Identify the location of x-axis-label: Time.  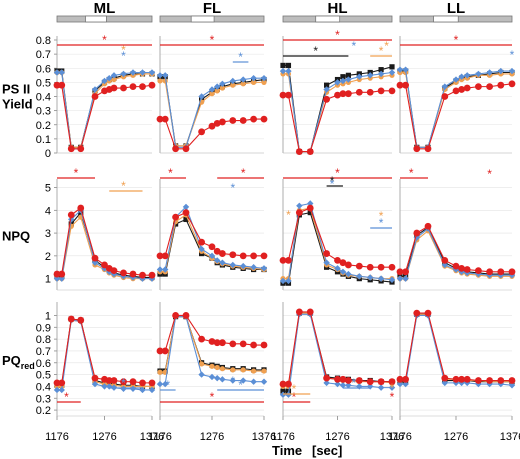
(287, 450).